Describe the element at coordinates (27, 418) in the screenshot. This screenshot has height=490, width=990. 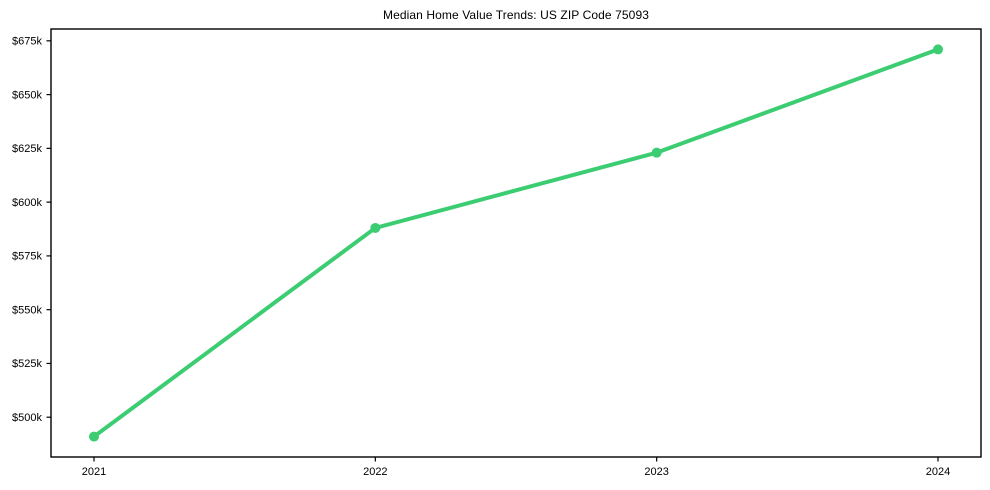
I see `y-tick-label: $500k` at that location.